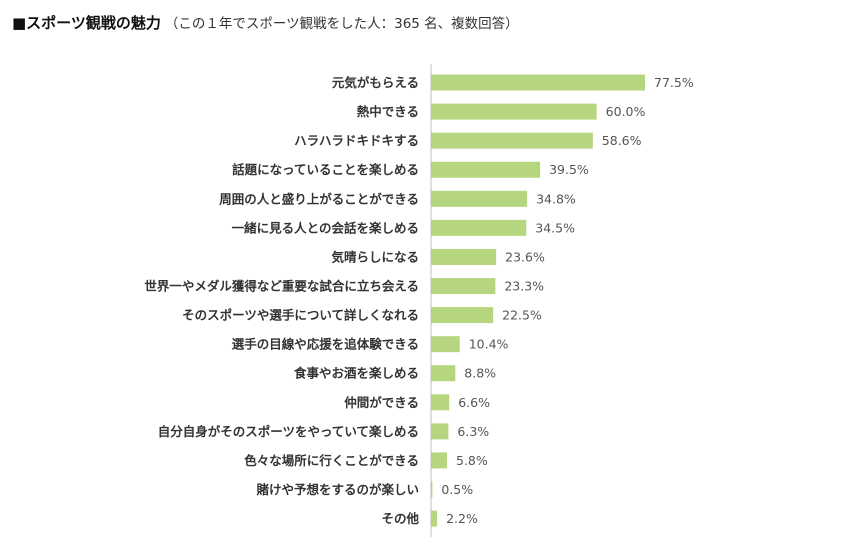 The width and height of the screenshot is (842, 545). What do you see at coordinates (337, 489) in the screenshot?
I see `category-label: 賭けや予想をするのが楽しい` at bounding box center [337, 489].